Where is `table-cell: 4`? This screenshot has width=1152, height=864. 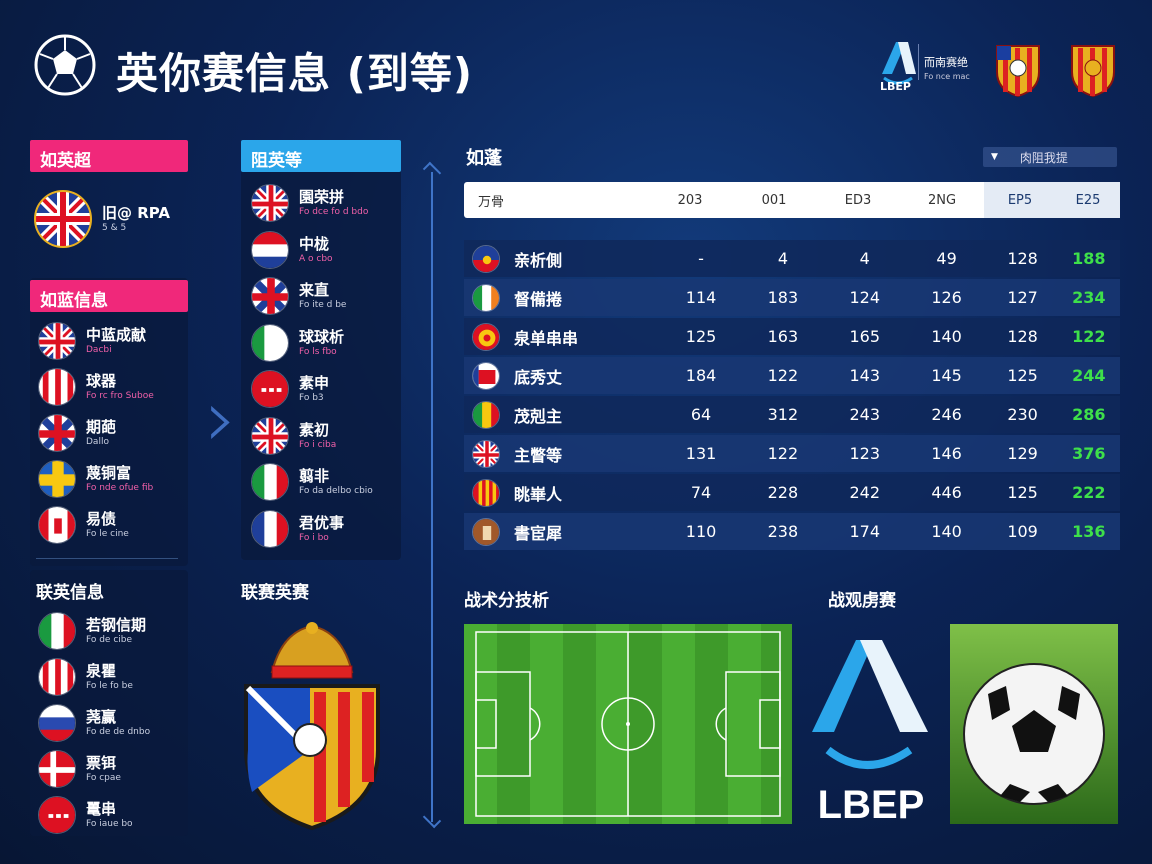
table-cell: 4 is located at coordinates (864, 258).